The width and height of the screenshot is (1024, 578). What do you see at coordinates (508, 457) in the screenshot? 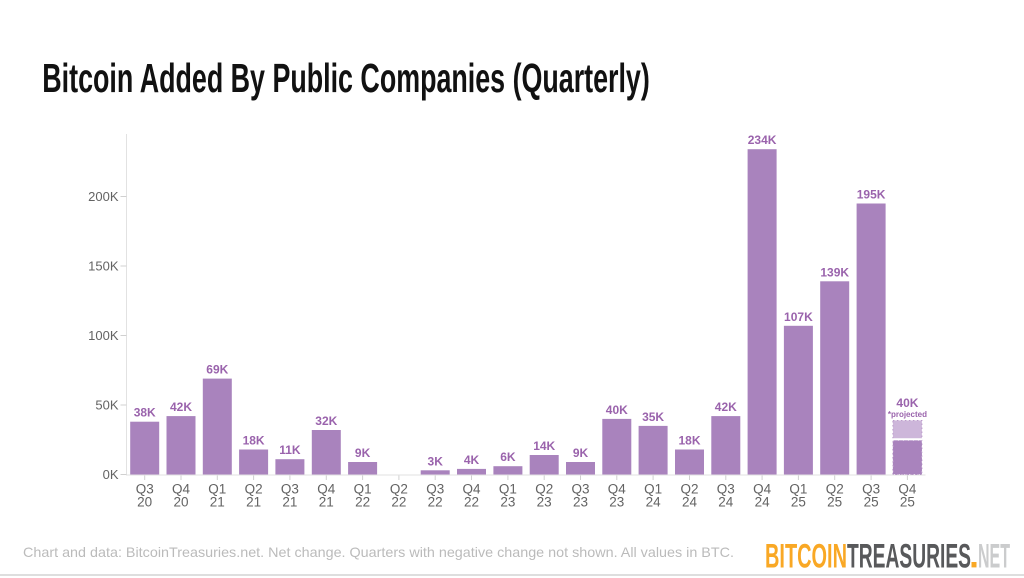
I see `svg-text: 6K` at bounding box center [508, 457].